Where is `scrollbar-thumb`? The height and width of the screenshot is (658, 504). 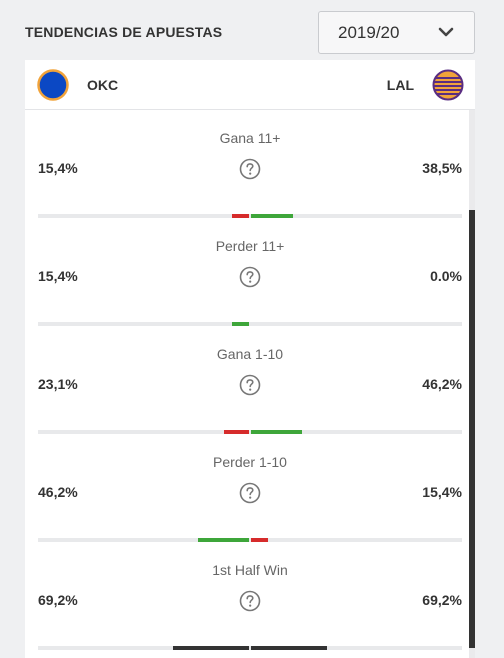 scrollbar-thumb is located at coordinates (472, 429).